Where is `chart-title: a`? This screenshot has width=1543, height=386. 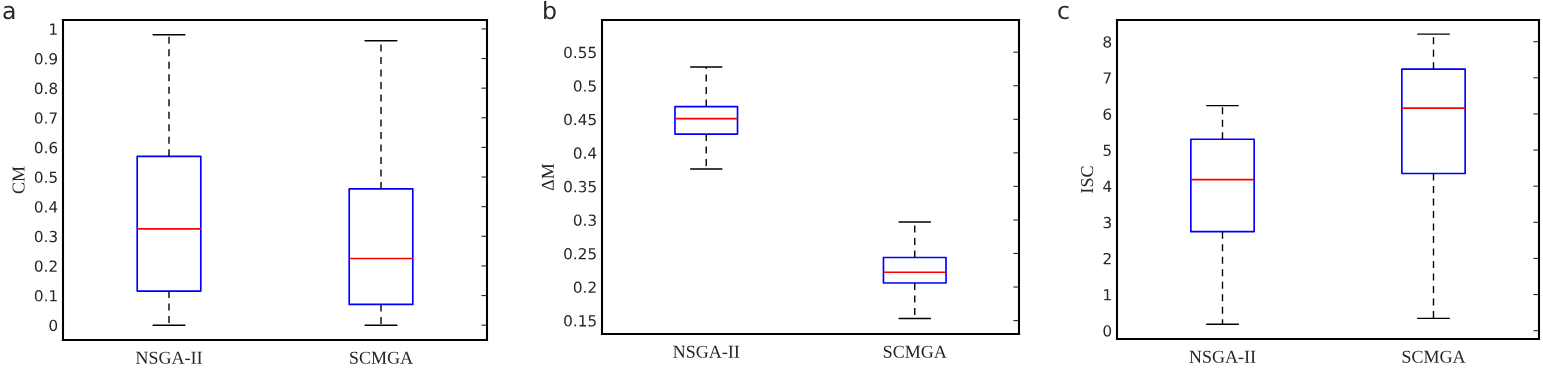
chart-title: a is located at coordinates (9, 12).